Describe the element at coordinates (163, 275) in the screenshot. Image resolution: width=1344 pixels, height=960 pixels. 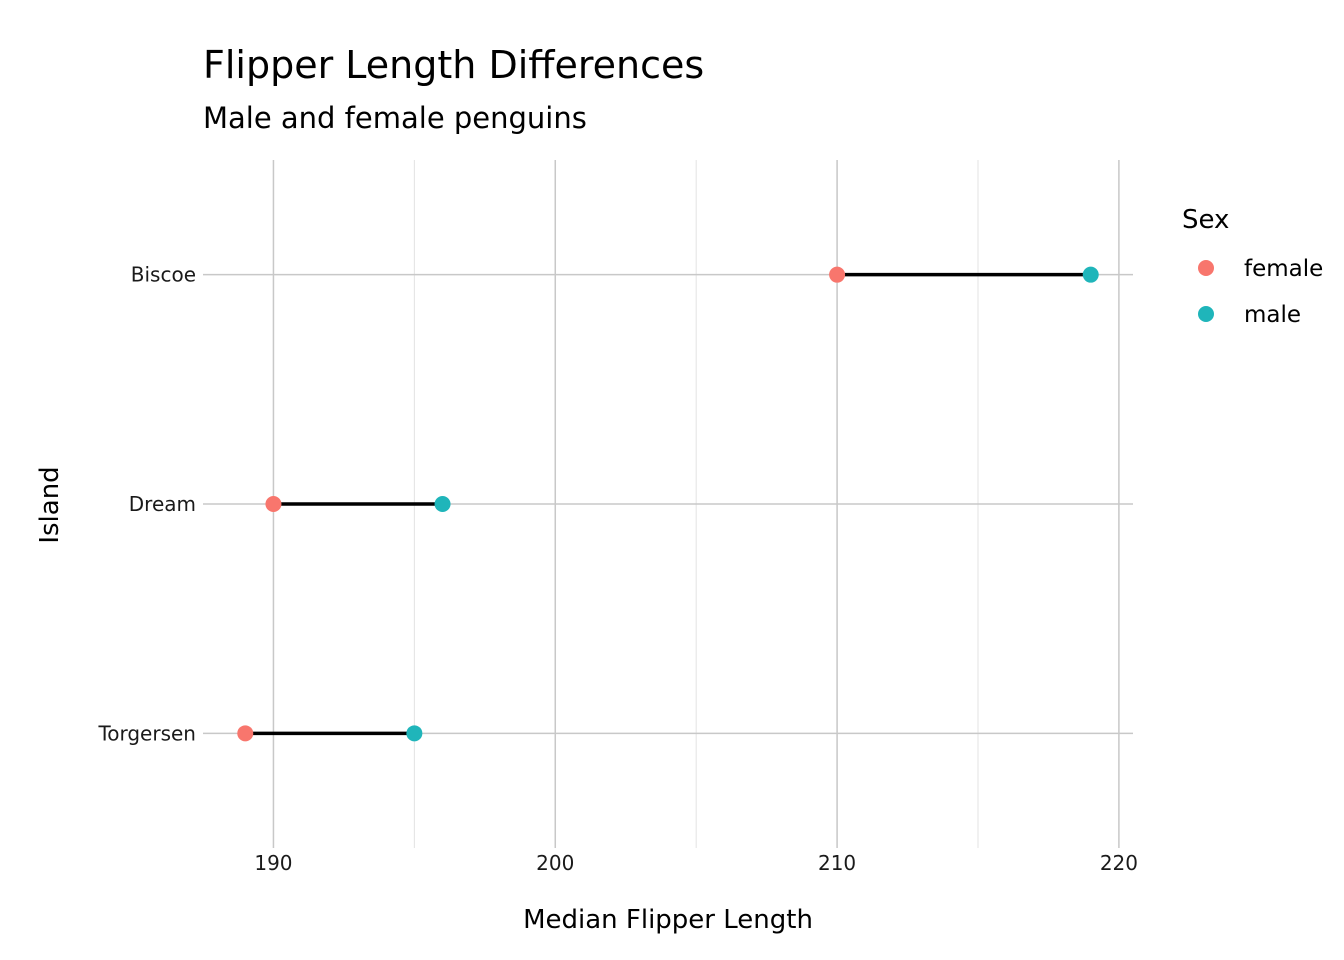
I see `y-tick-label: Biscoe` at that location.